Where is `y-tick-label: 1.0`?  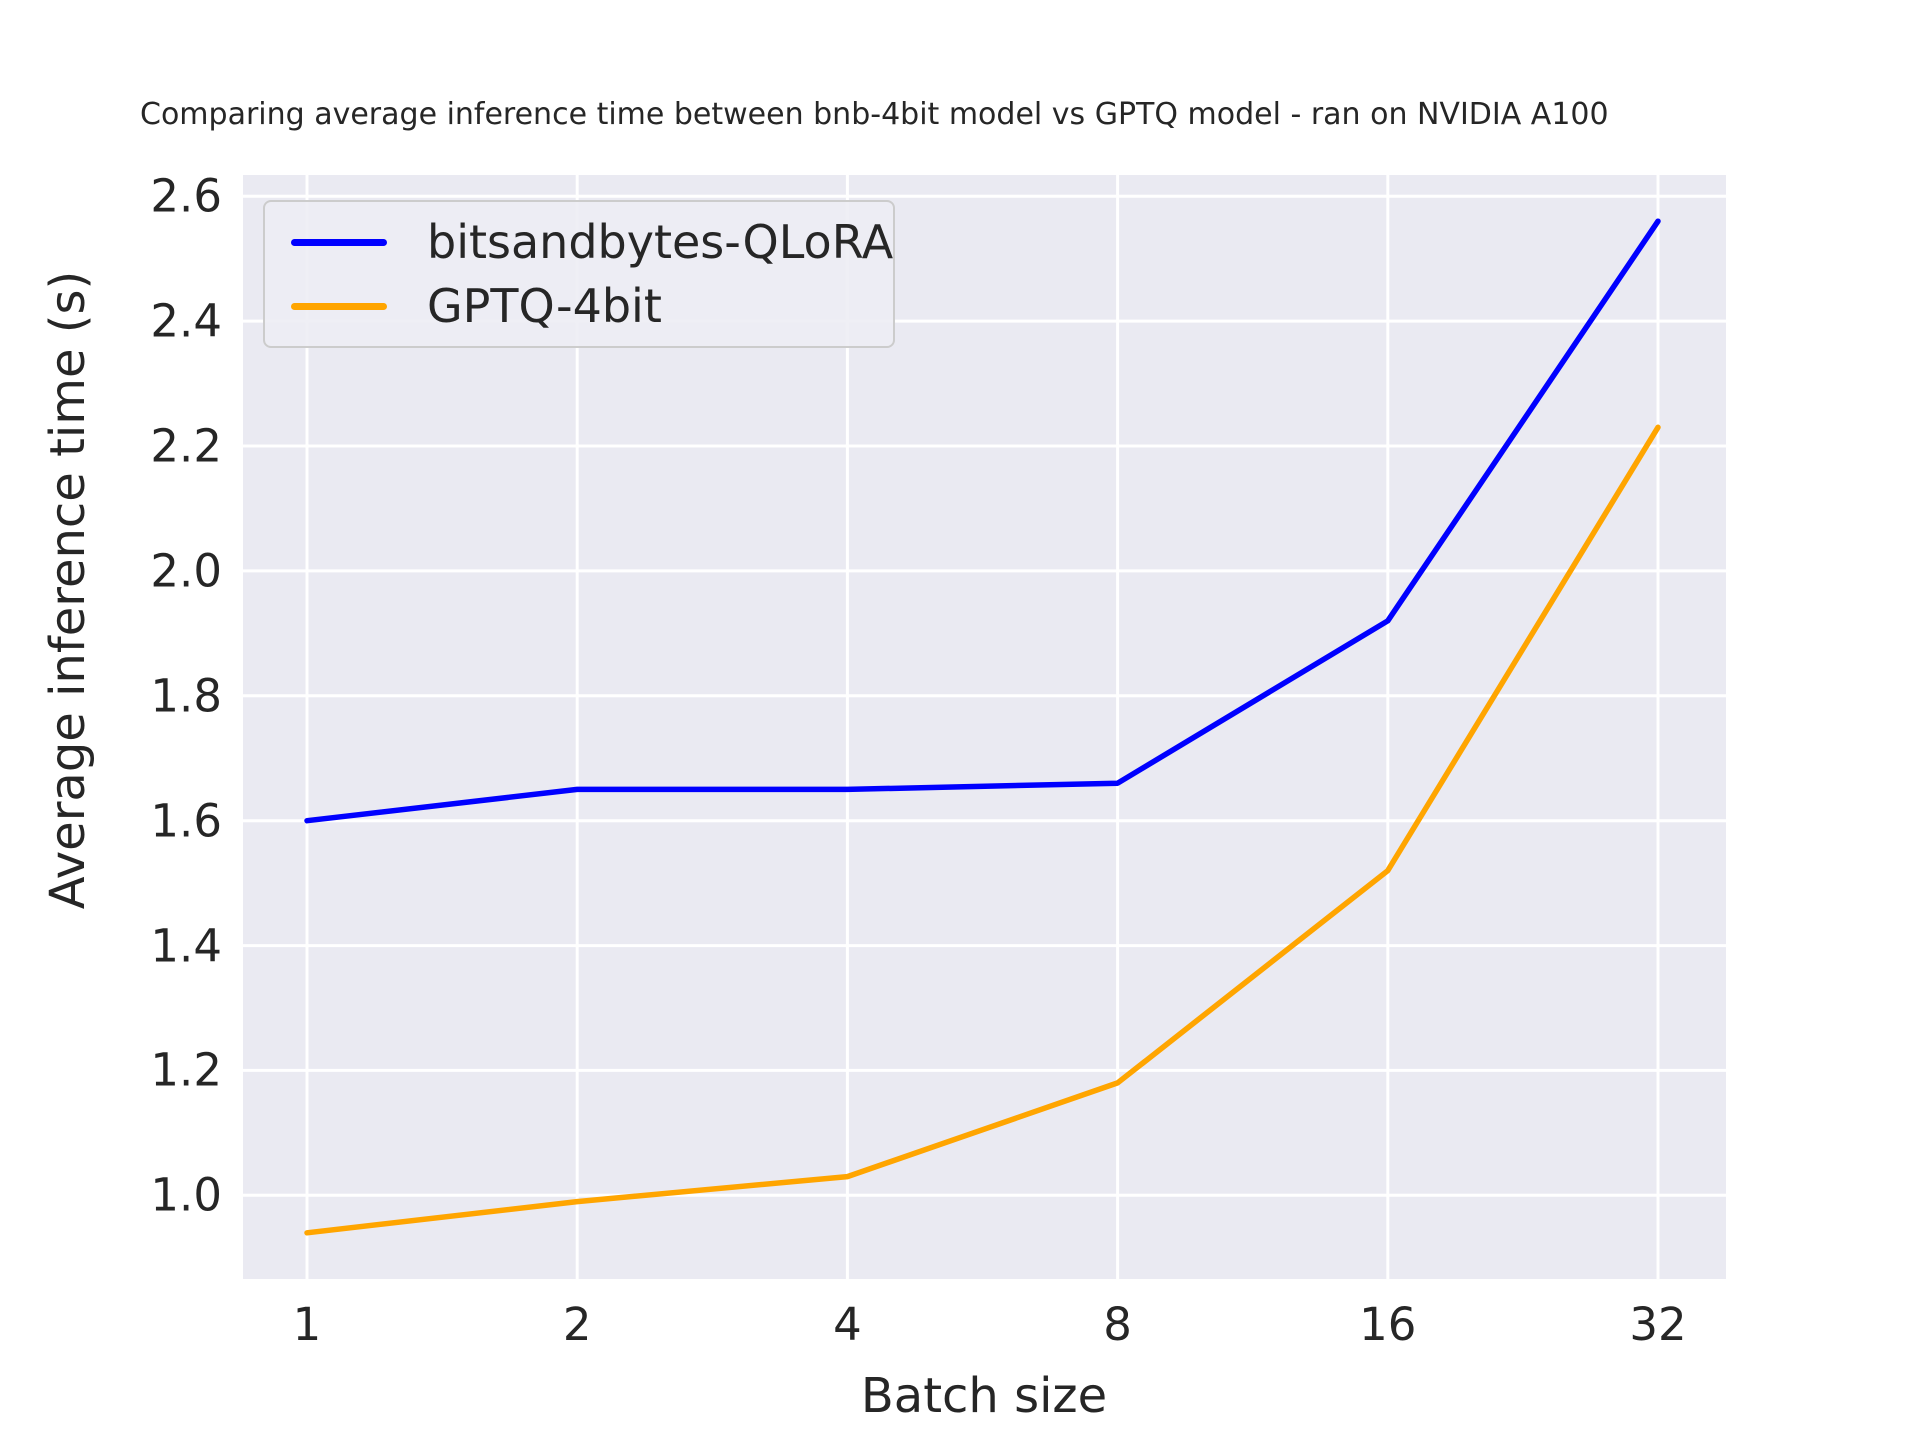
y-tick-label: 1.0 is located at coordinates (186, 1195).